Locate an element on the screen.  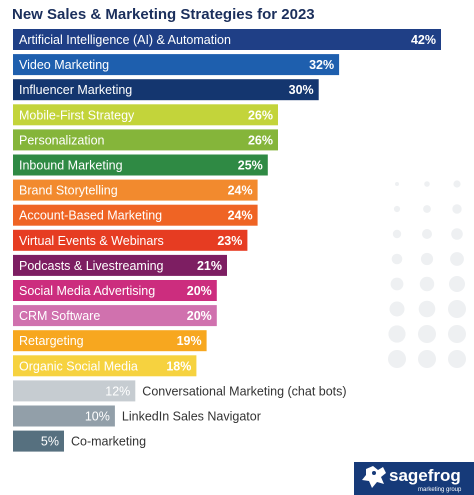
category-label: Account-Based Marketing is located at coordinates (90, 216).